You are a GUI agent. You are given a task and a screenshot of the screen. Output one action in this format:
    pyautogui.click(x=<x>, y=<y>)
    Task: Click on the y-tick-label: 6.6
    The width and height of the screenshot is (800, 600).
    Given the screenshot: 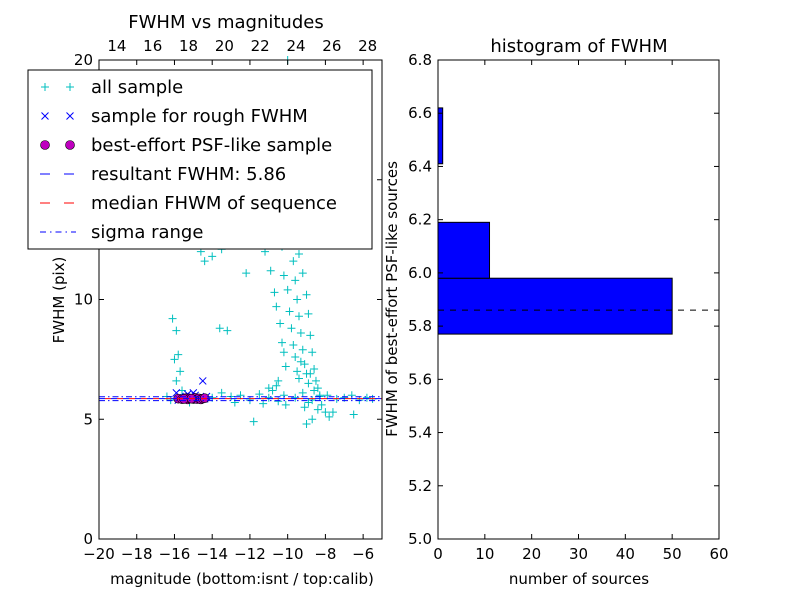 What is the action you would take?
    pyautogui.click(x=420, y=113)
    